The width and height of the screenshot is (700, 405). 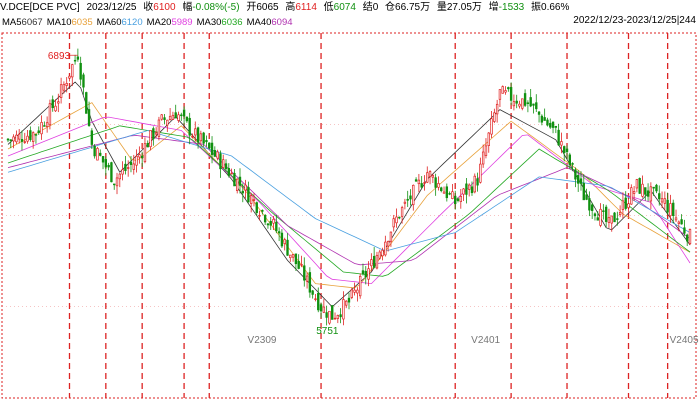 What do you see at coordinates (390, 7) in the screenshot?
I see `oi-label: 仓` at bounding box center [390, 7].